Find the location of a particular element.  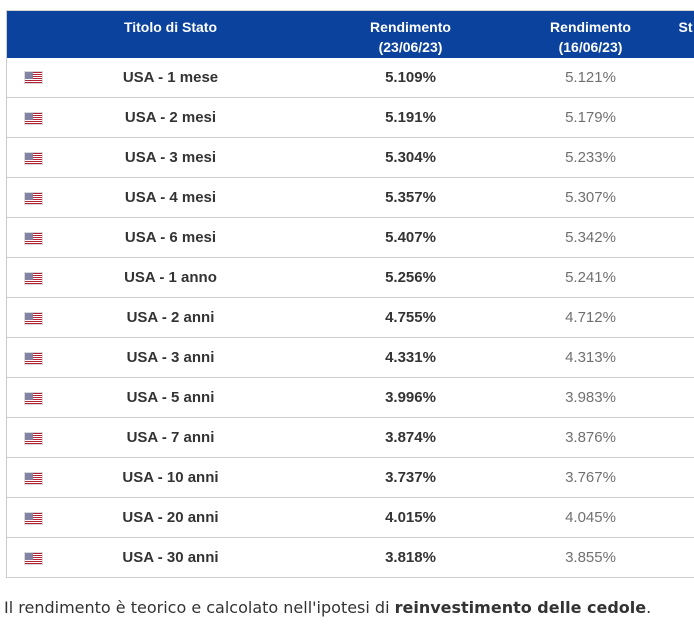

yield-current: 3.874% is located at coordinates (411, 438).